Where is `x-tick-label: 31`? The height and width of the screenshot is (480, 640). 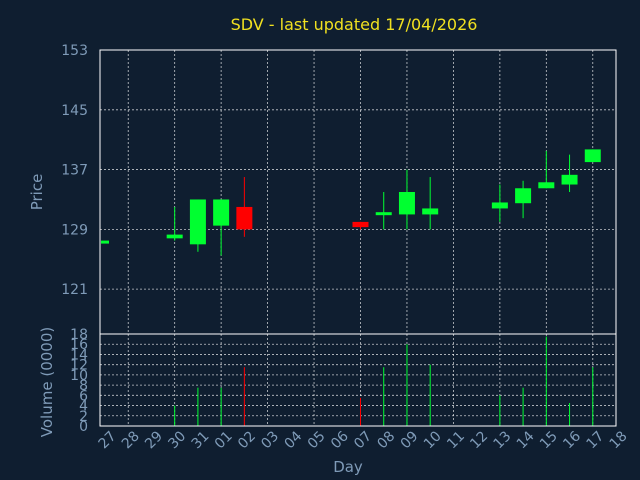 x-tick-label: 31 is located at coordinates (201, 440).